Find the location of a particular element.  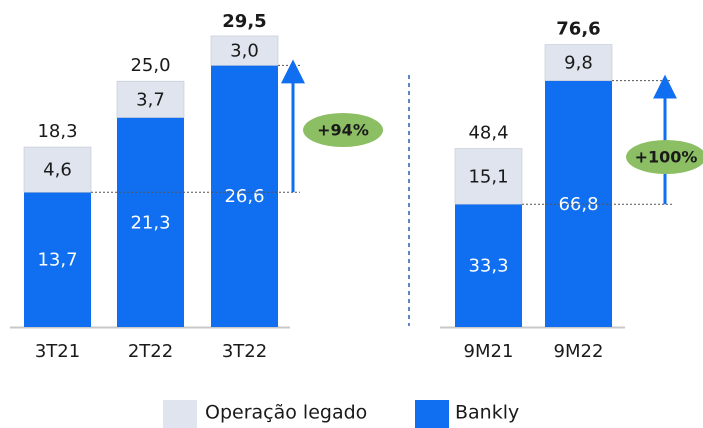

x-tick-label: 3T21 is located at coordinates (57, 351).